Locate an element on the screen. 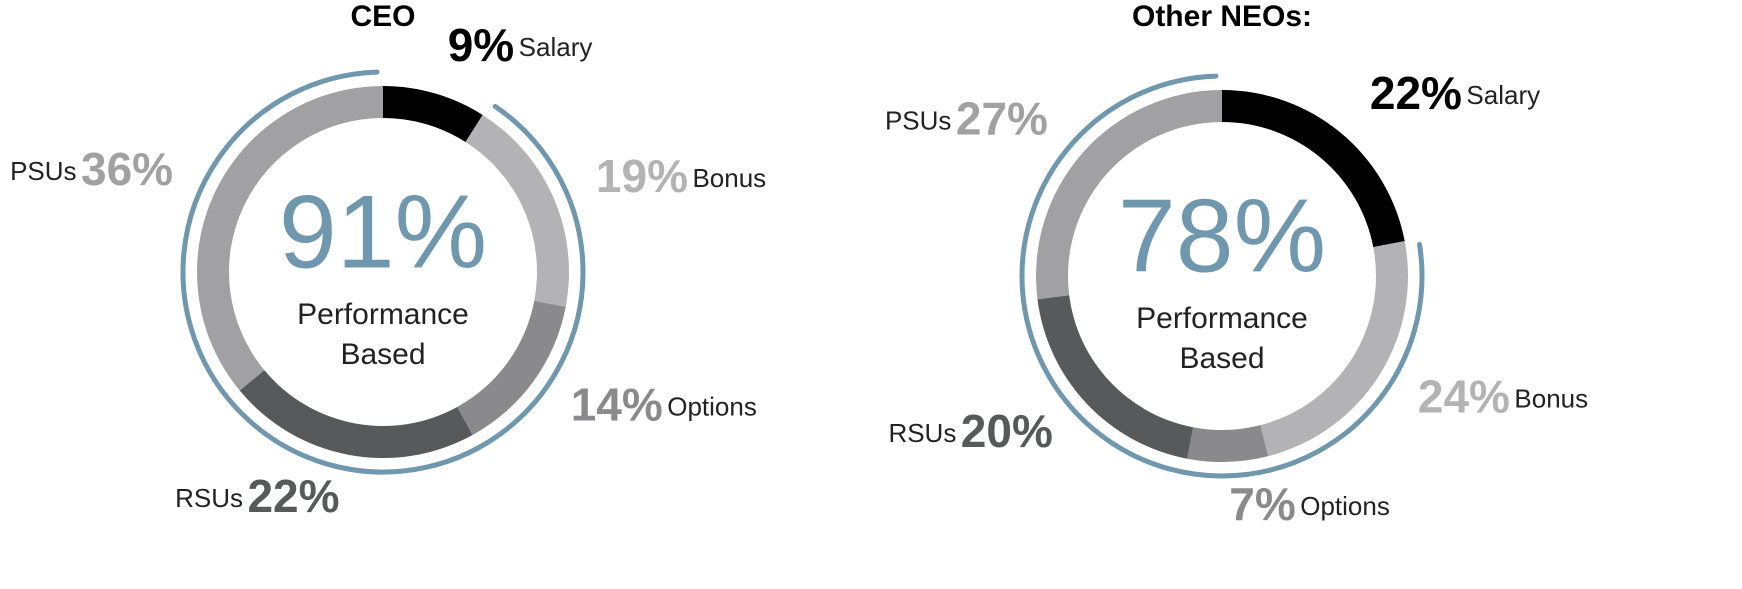 This screenshot has width=1742, height=589. slice-value: 14% is located at coordinates (617, 405).